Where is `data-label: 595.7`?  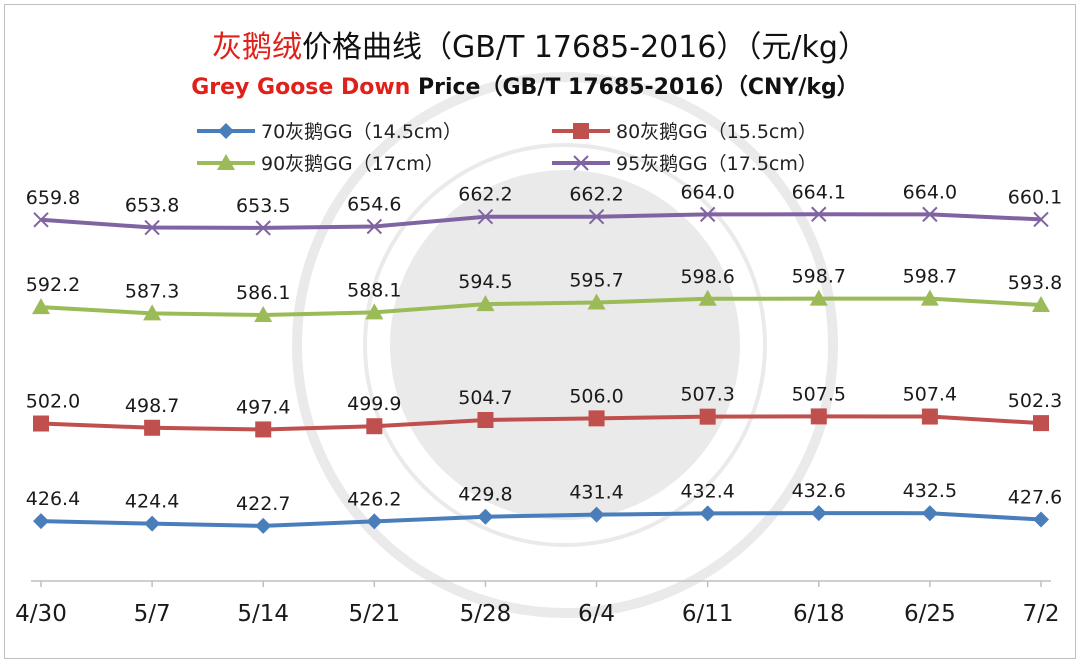 data-label: 595.7 is located at coordinates (596, 281).